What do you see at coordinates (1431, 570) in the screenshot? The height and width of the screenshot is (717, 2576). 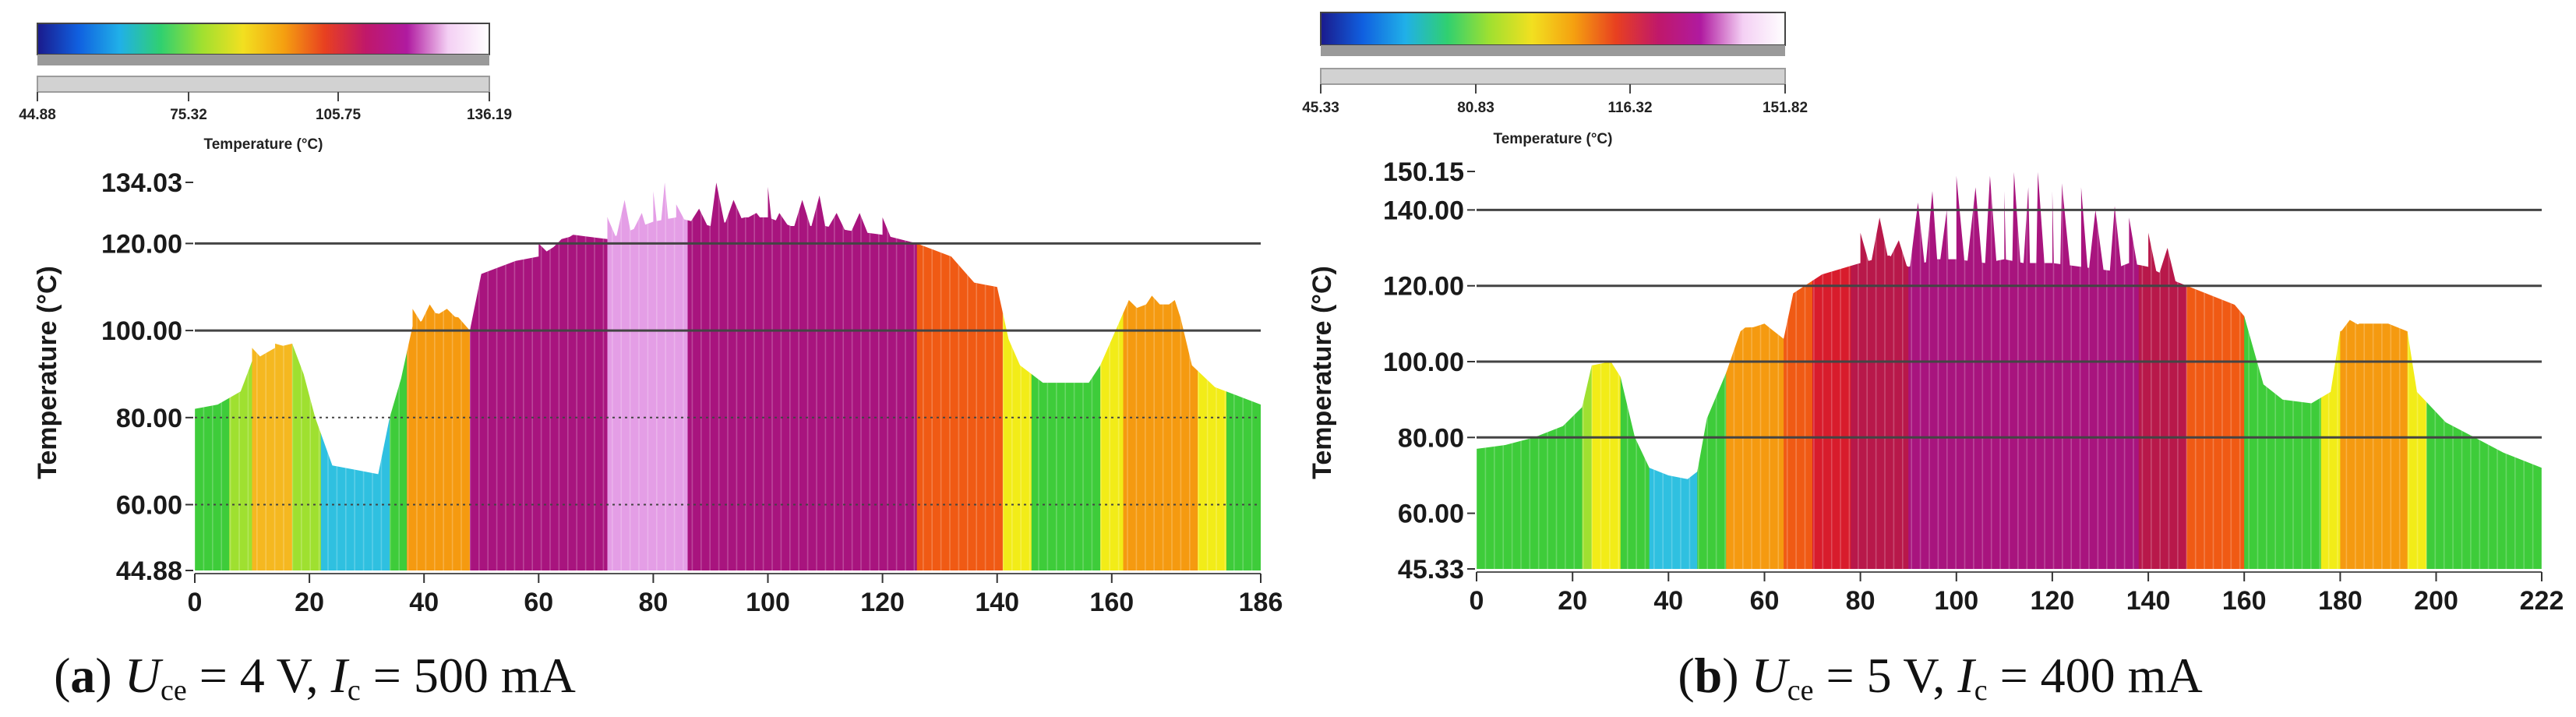 I see `y-tick-label: 45.33` at bounding box center [1431, 570].